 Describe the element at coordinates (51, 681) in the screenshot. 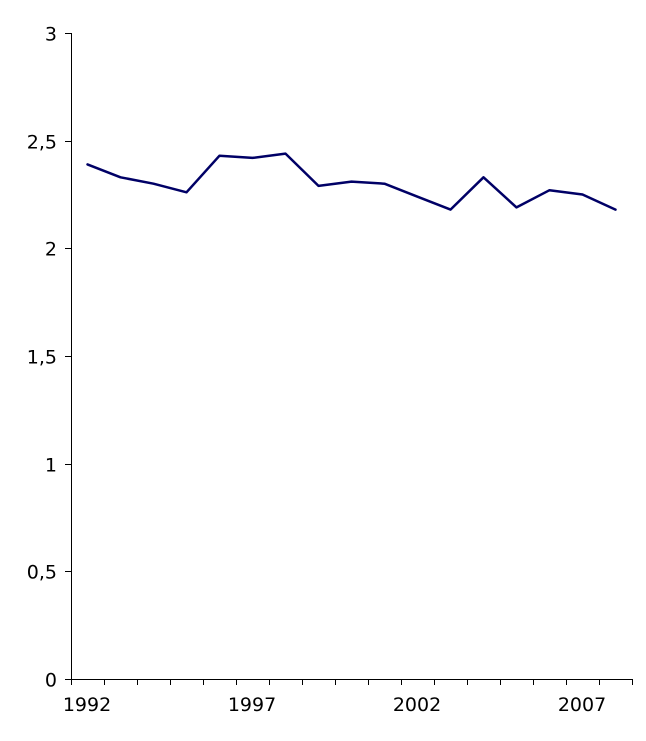

I see `y-tick-label: 0` at that location.